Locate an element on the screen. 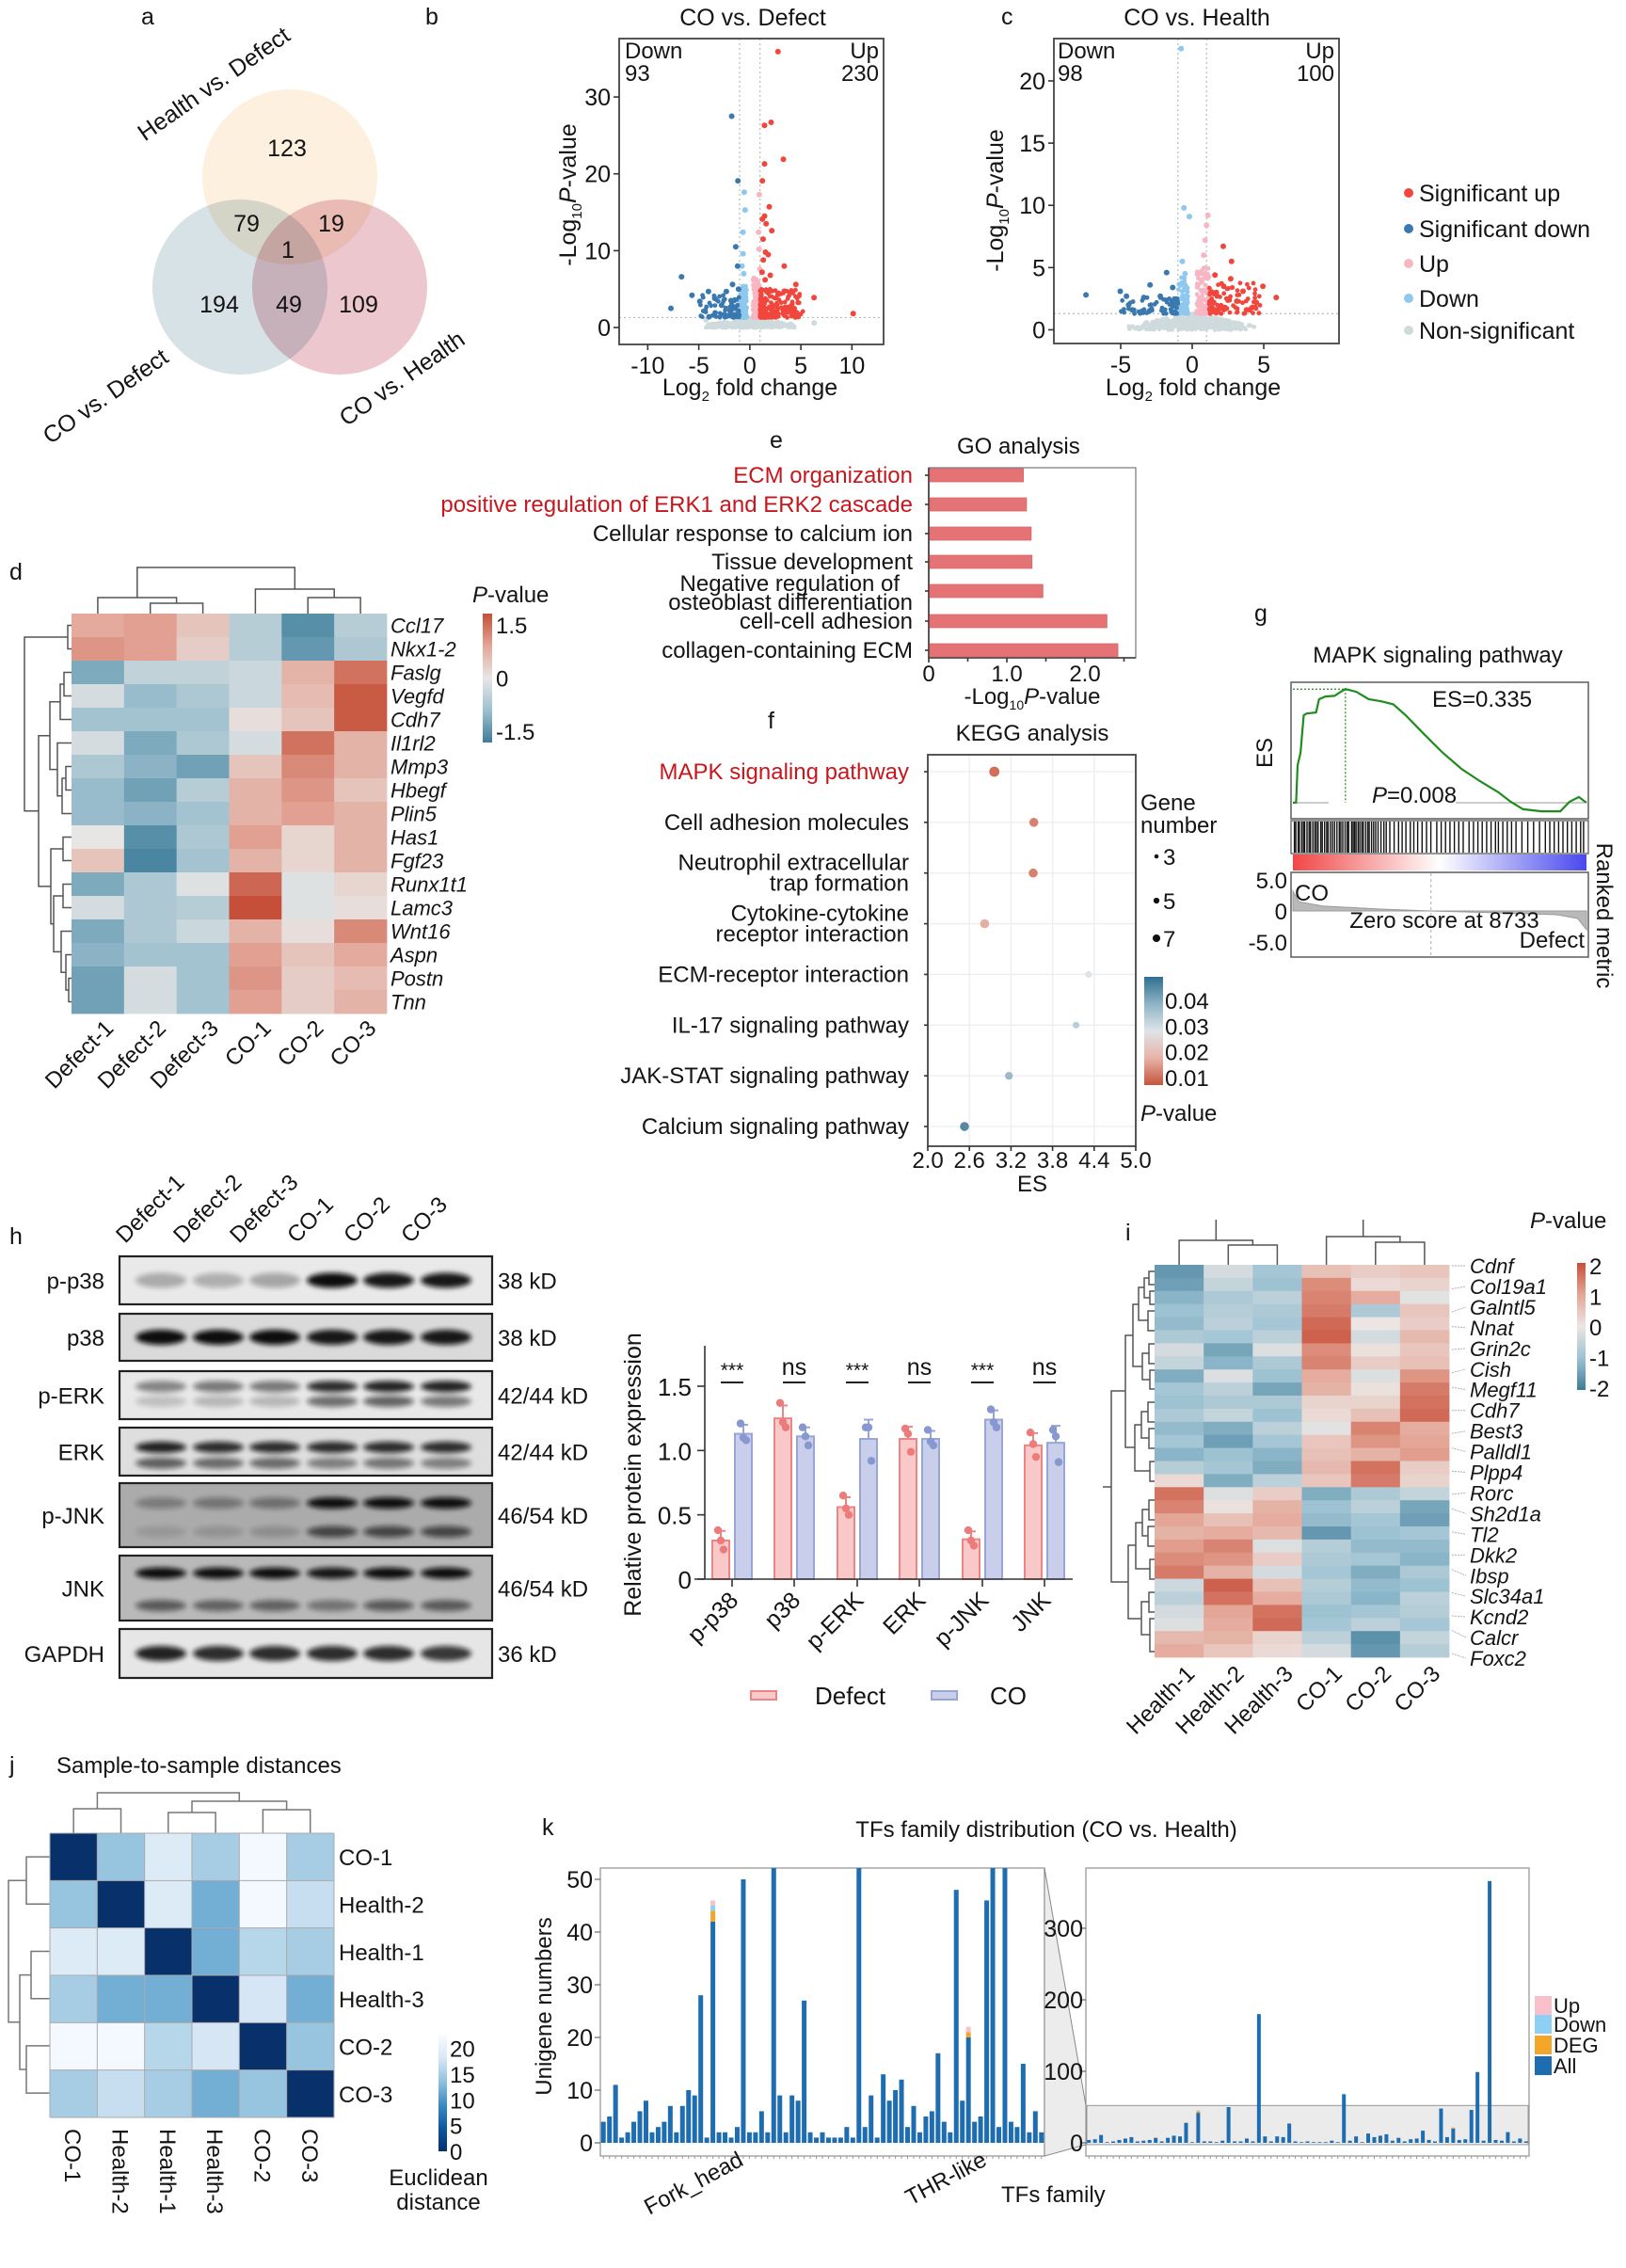  colorbar-tick-label: 0 is located at coordinates (1595, 1328).